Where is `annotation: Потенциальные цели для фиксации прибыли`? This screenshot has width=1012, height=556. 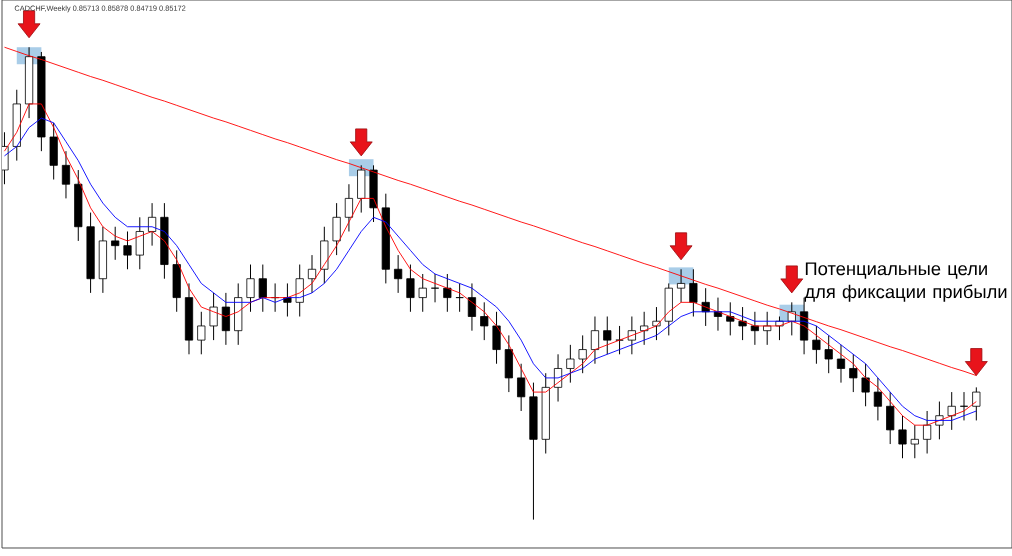
annotation: Потенциальные цели для фиксации прибыли is located at coordinates (905, 282).